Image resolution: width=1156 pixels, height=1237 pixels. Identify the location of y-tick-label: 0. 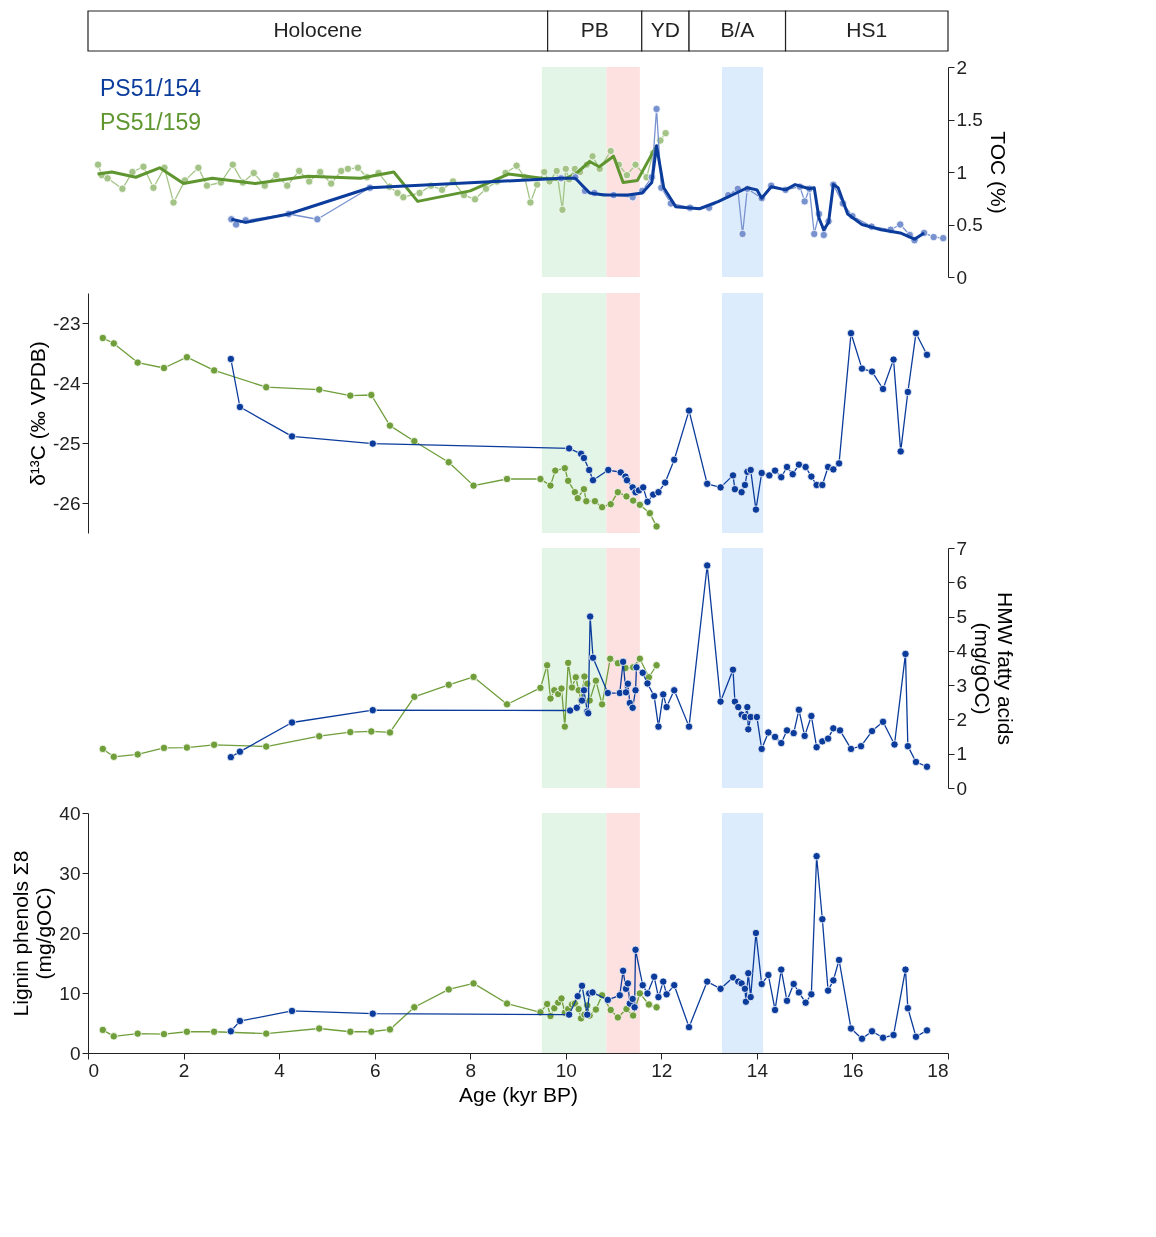
(75, 1053).